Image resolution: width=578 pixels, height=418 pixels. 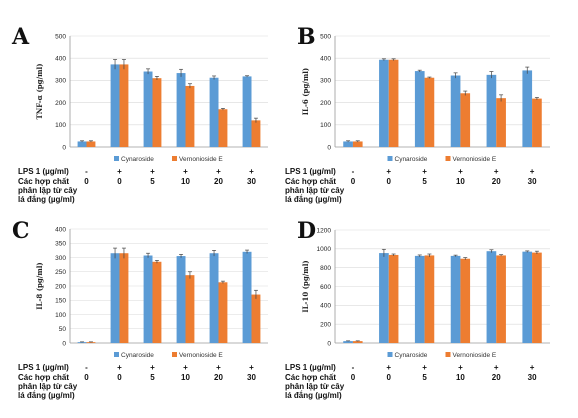 What do you see at coordinates (306, 231) in the screenshot?
I see `panel-letter: D` at bounding box center [306, 231].